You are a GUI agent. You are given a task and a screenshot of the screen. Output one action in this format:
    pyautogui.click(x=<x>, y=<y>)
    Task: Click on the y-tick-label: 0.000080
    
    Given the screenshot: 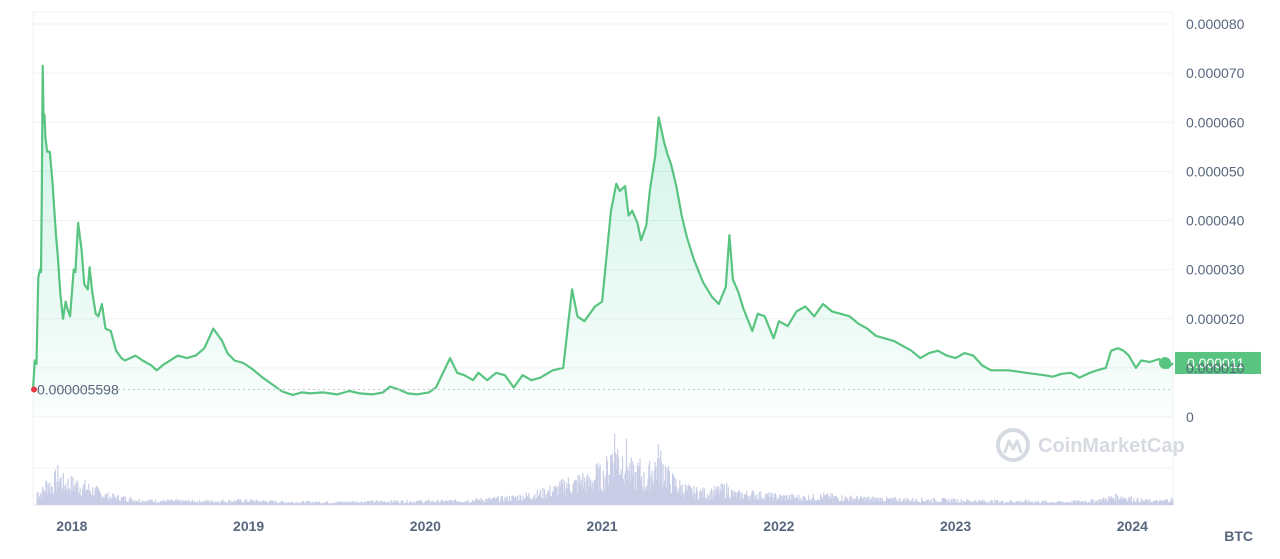 What is the action you would take?
    pyautogui.click(x=1215, y=24)
    